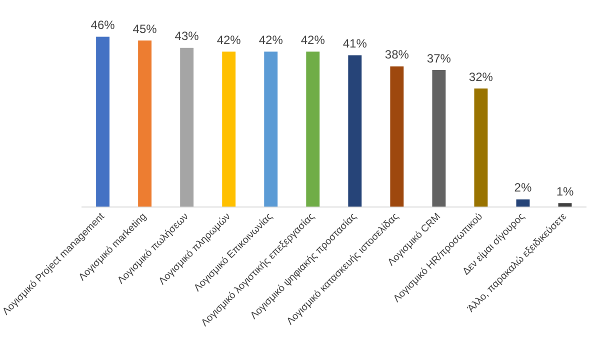  What do you see at coordinates (103, 25) in the screenshot?
I see `data-label: 46%` at bounding box center [103, 25].